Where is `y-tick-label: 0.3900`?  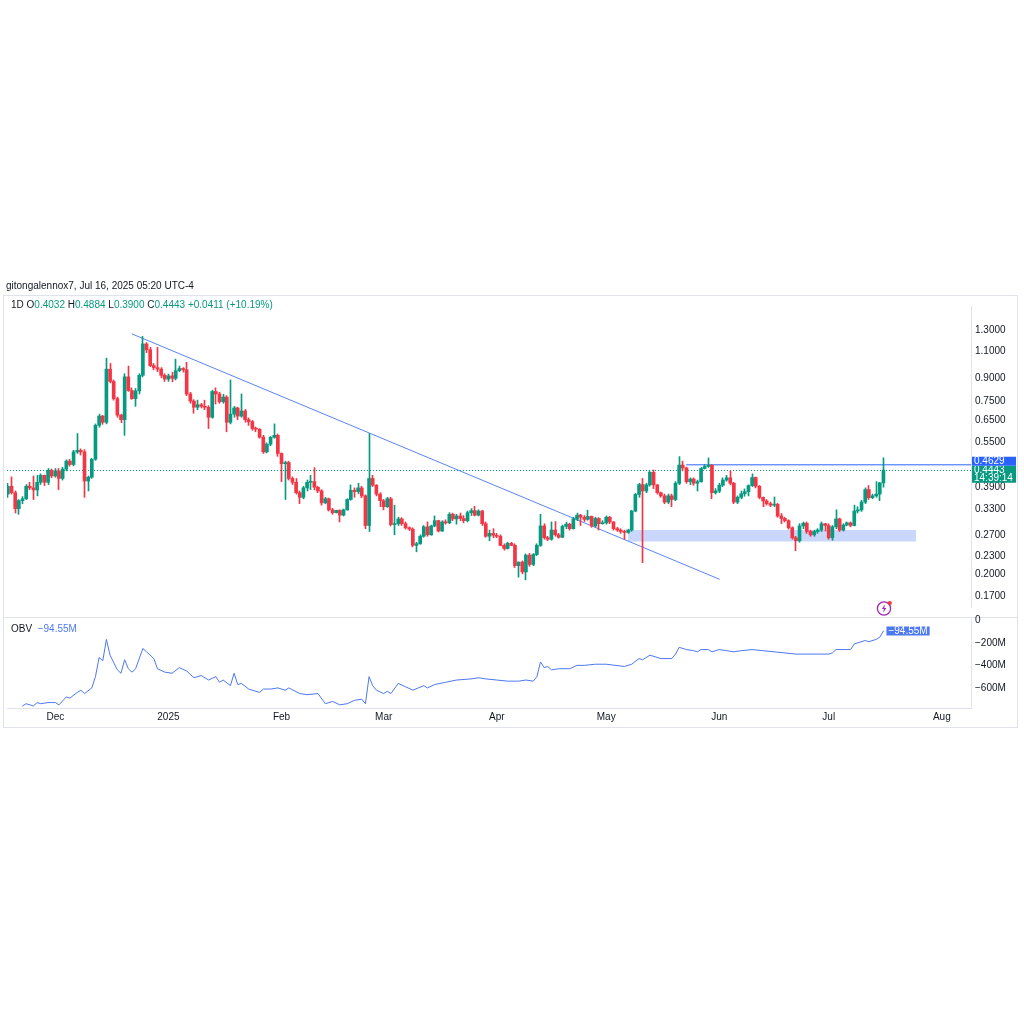 y-tick-label: 0.3900 is located at coordinates (991, 486).